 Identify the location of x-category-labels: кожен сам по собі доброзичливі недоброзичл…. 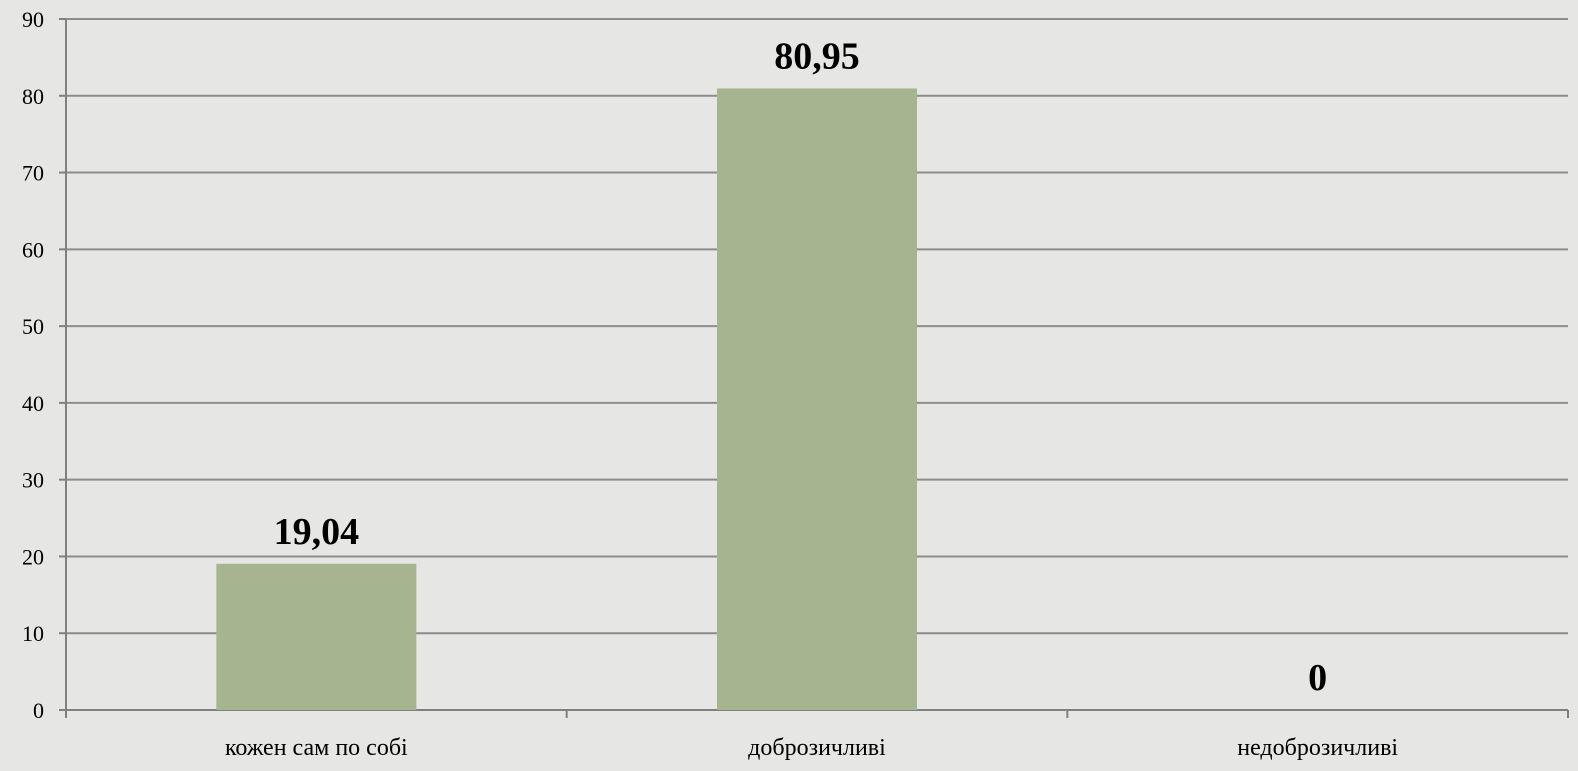
(811, 748).